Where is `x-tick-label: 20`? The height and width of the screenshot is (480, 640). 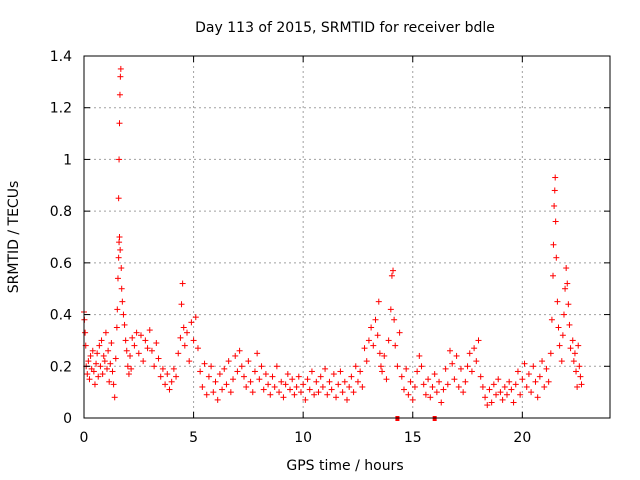 x-tick-label: 20 is located at coordinates (522, 438).